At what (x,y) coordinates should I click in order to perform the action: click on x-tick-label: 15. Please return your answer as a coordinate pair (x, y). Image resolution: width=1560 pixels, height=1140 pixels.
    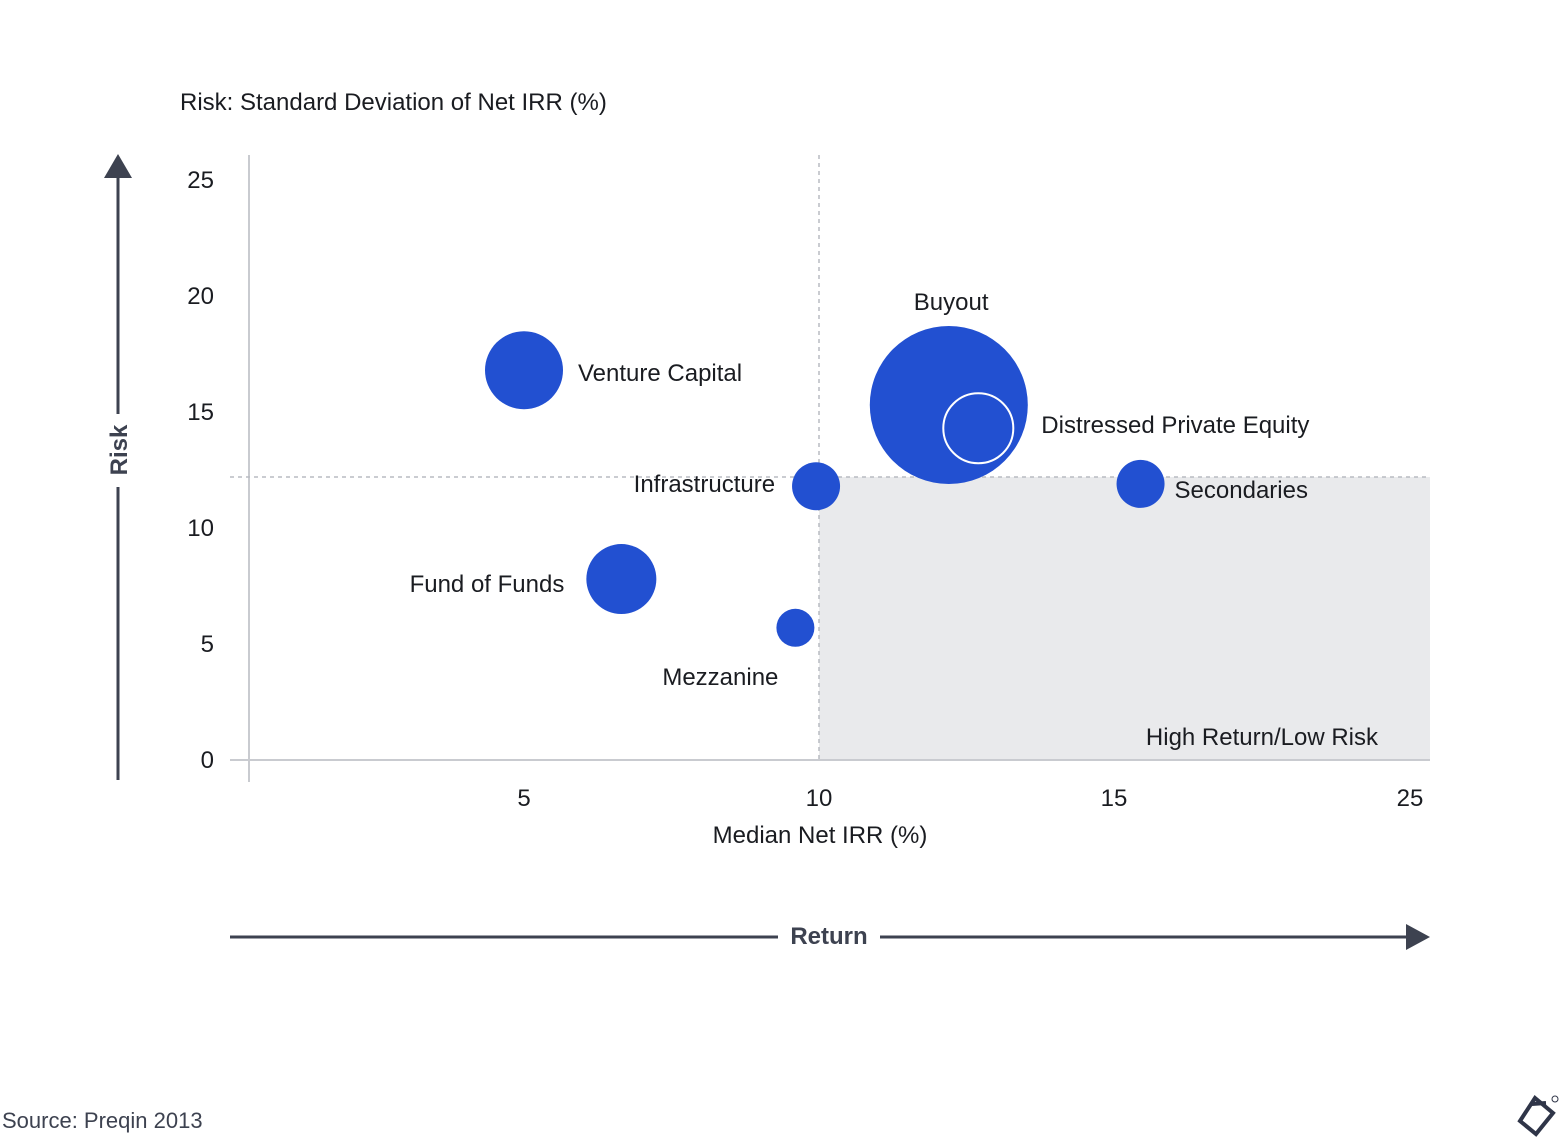
    Looking at the image, I should click on (1114, 798).